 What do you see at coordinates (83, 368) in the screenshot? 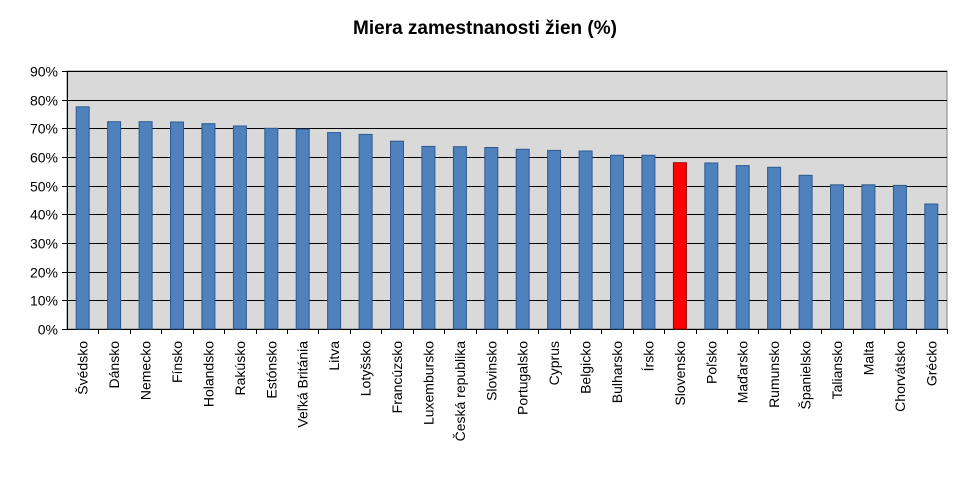
I see `x-category-label: Švédsko` at bounding box center [83, 368].